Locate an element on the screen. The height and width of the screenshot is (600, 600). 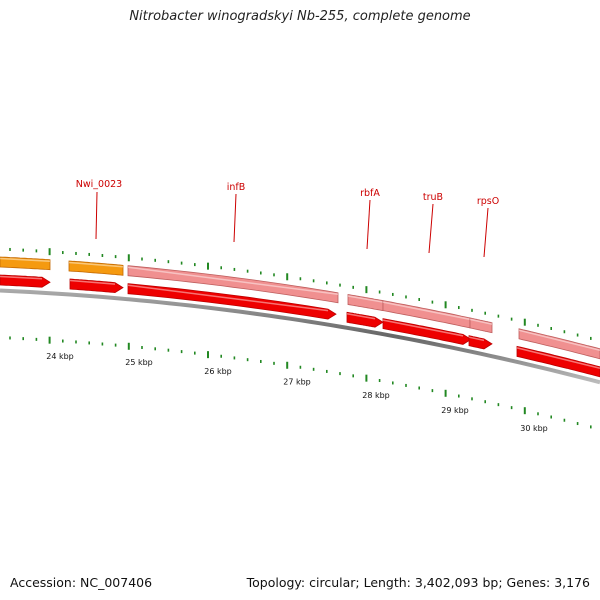
gene-label-4: rpsO is located at coordinates (488, 201).